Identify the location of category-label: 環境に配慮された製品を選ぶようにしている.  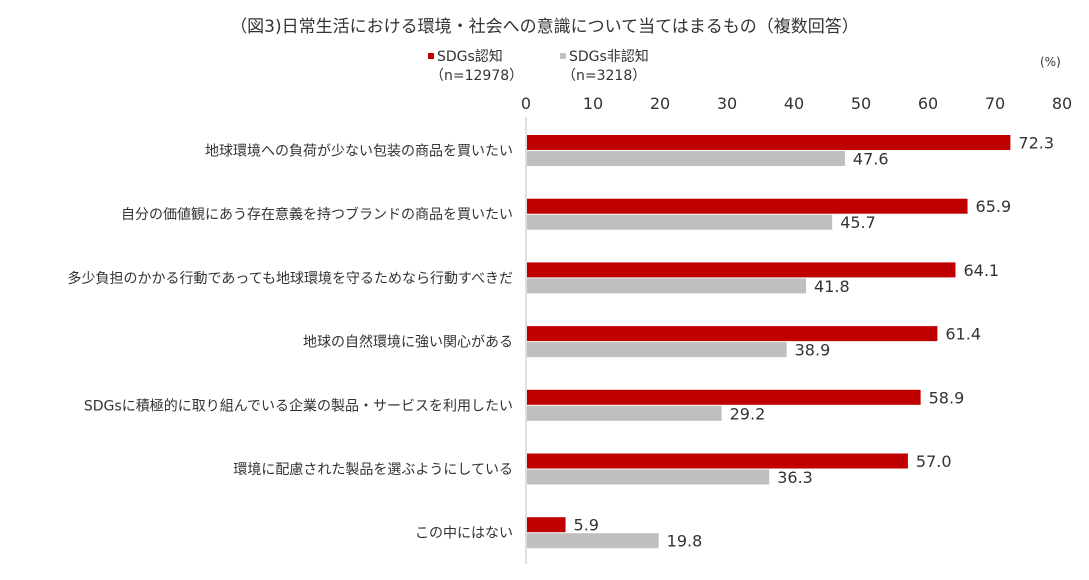
(373, 470).